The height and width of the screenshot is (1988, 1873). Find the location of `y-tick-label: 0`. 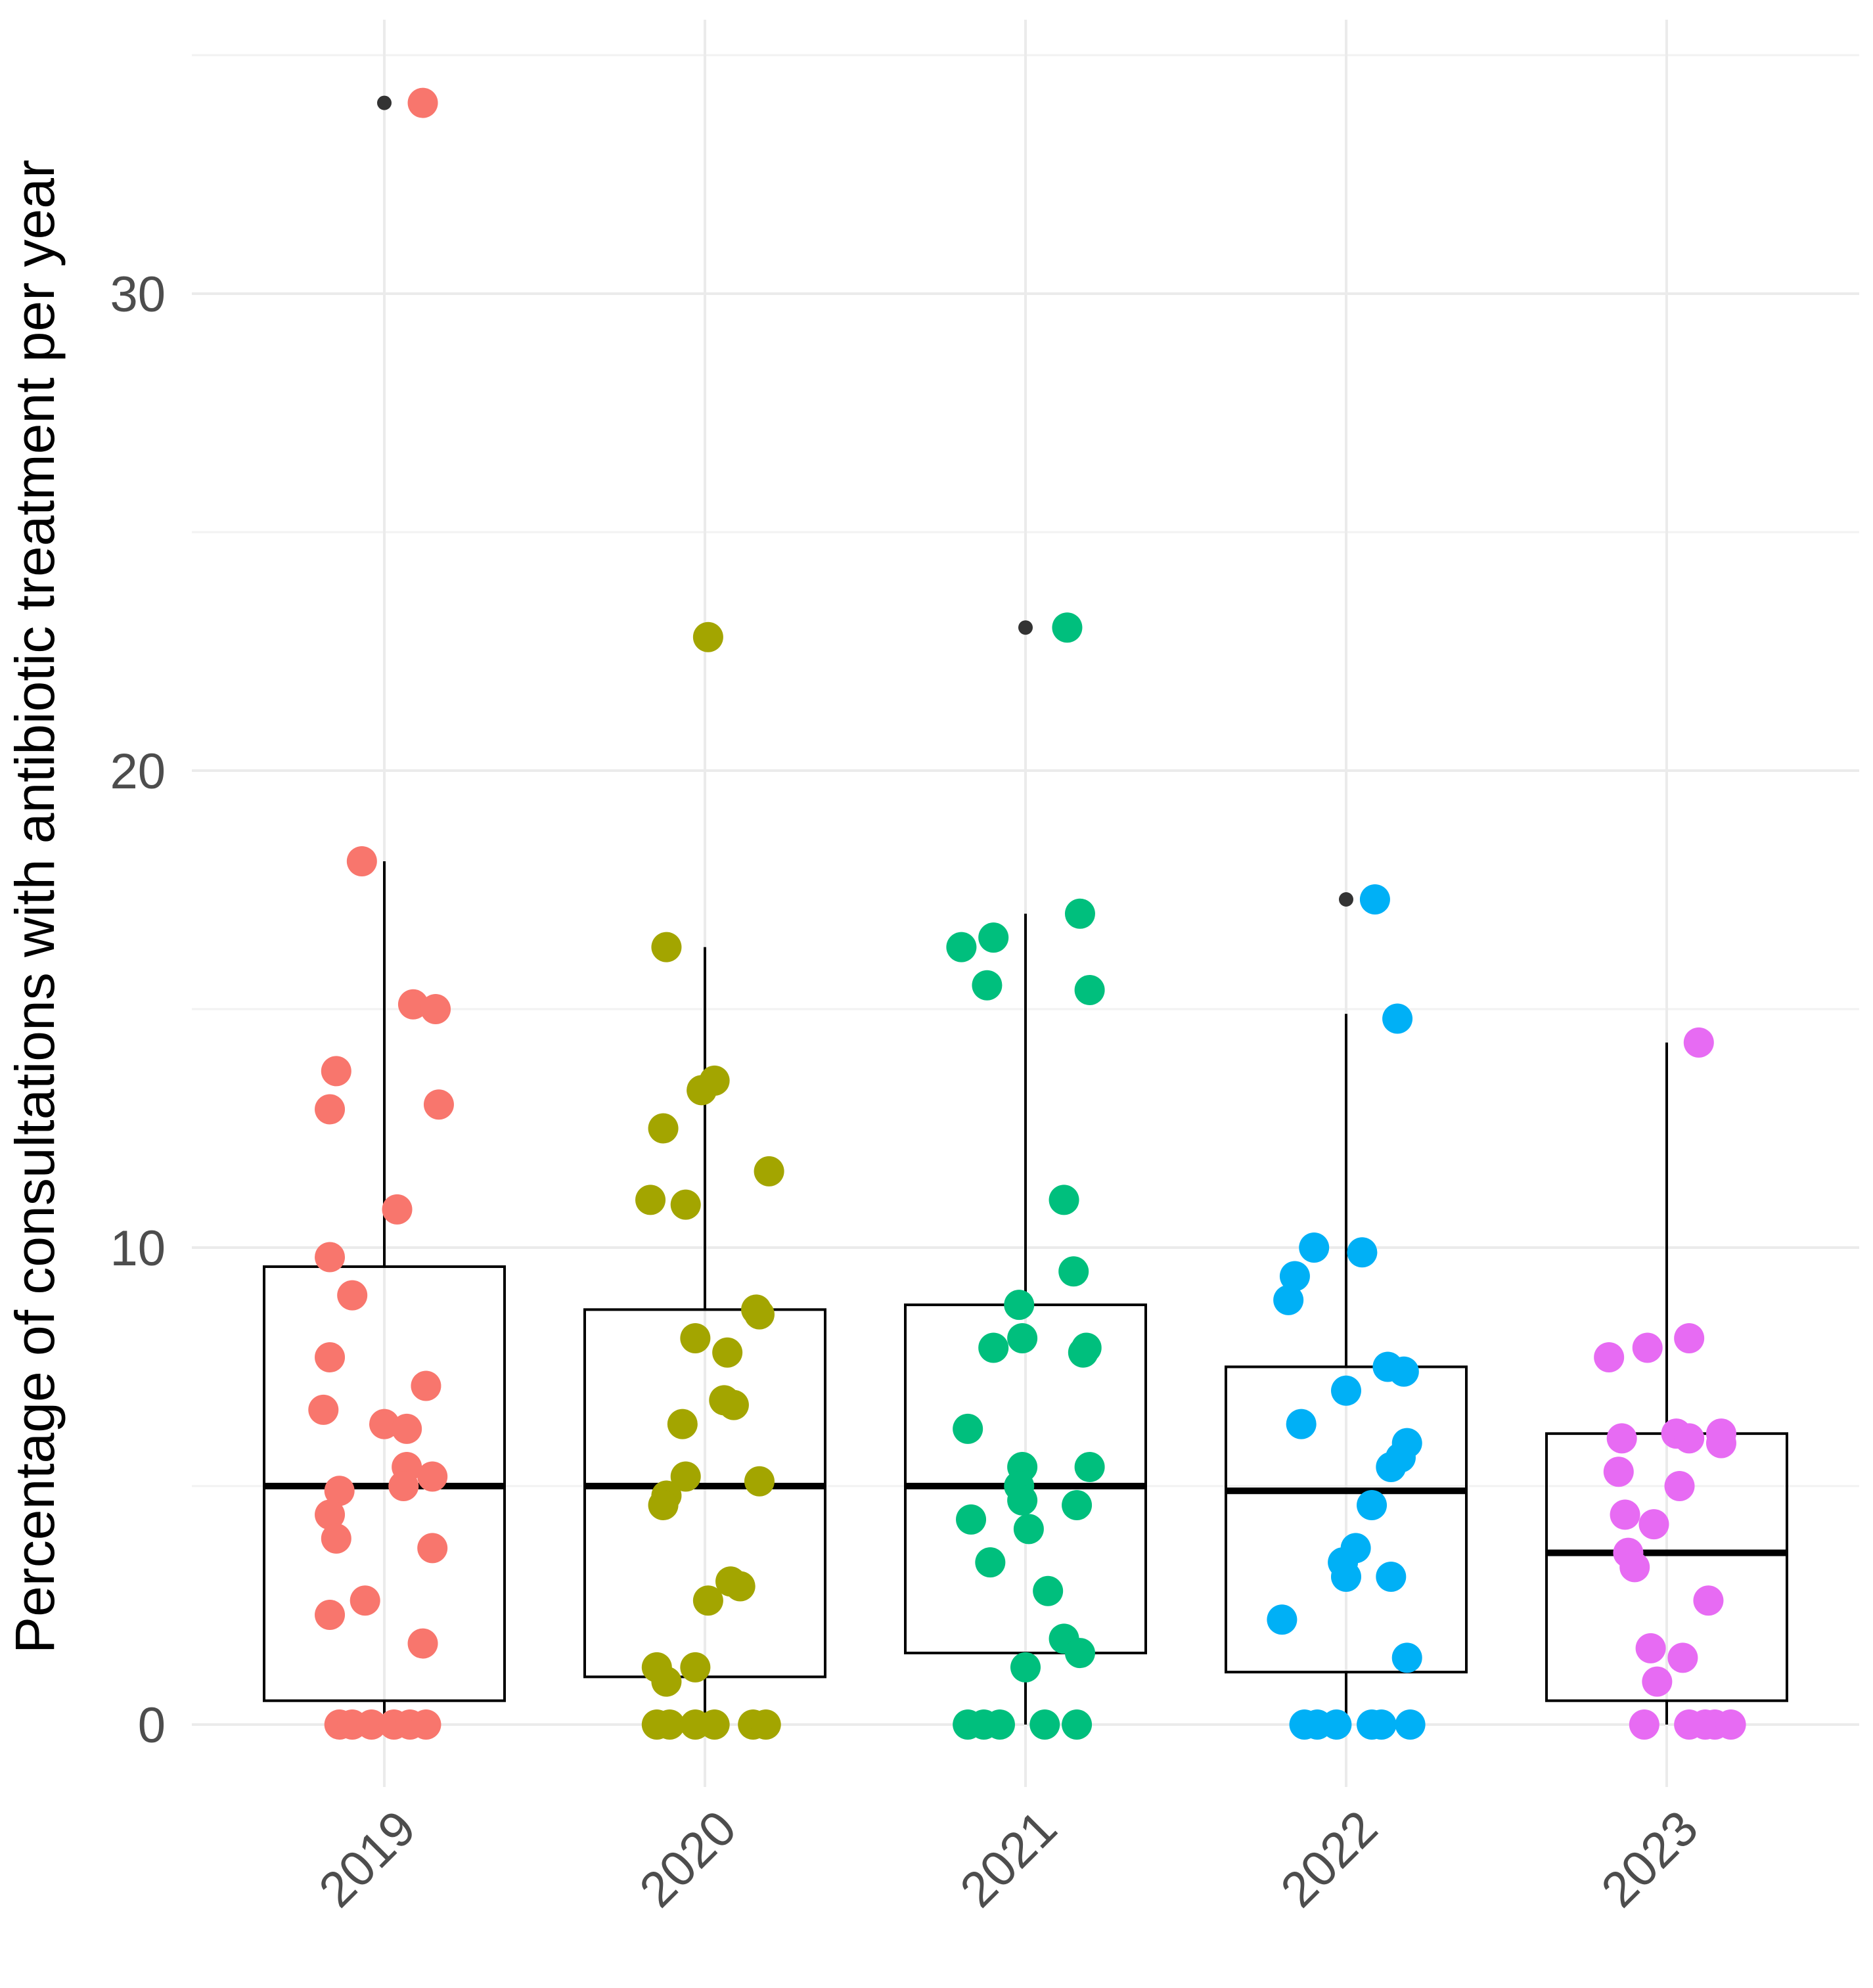

y-tick-label: 0 is located at coordinates (152, 1725).